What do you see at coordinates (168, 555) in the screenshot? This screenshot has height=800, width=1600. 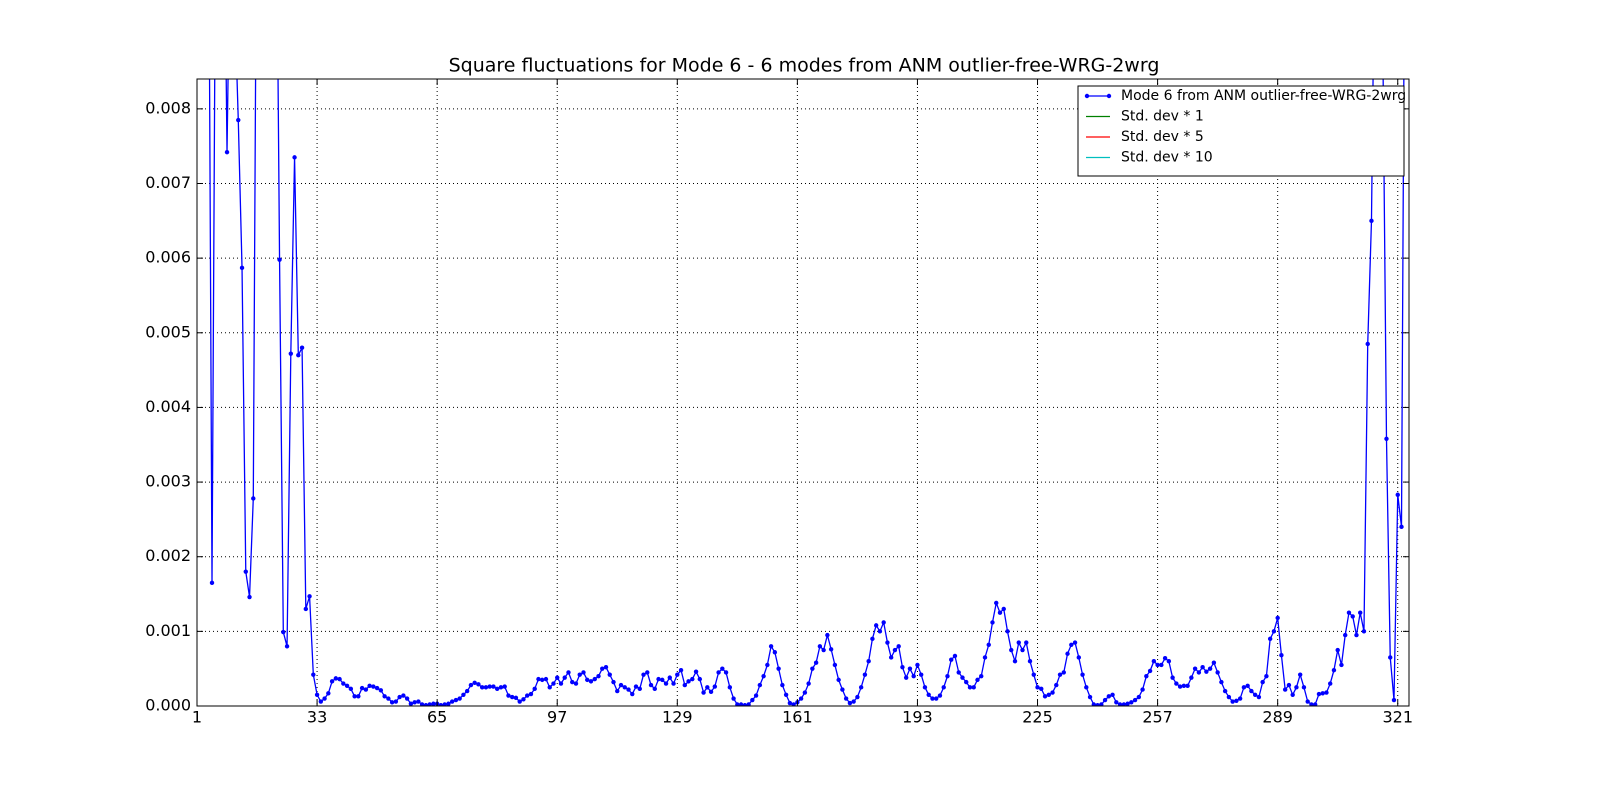 I see `y-tick-label: 0.002` at bounding box center [168, 555].